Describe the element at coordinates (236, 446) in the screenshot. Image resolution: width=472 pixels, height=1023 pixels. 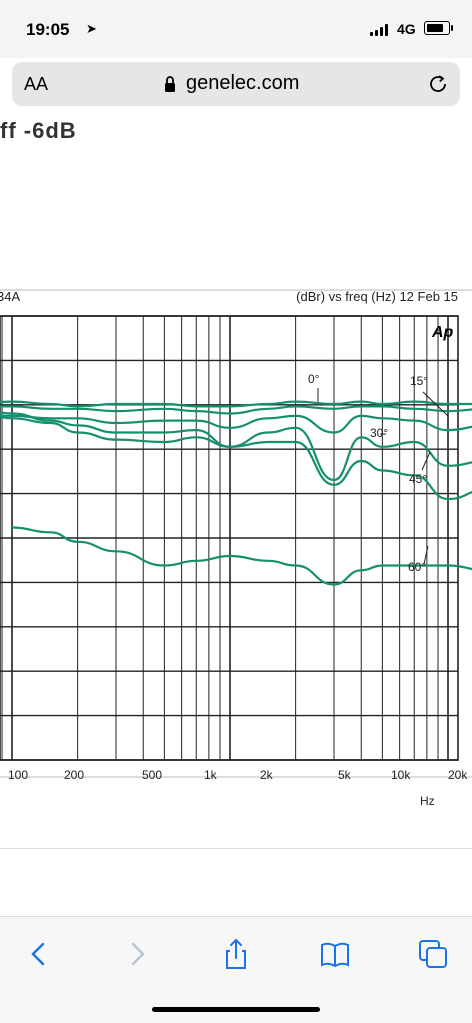
I see `series-line-45deg` at that location.